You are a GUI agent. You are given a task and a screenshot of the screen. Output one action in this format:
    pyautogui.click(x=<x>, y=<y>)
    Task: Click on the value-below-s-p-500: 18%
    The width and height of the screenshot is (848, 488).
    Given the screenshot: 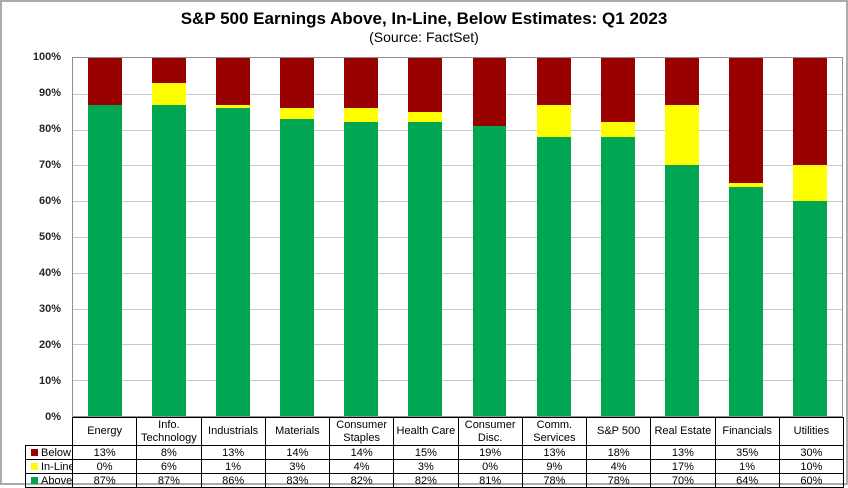 What is the action you would take?
    pyautogui.click(x=618, y=453)
    